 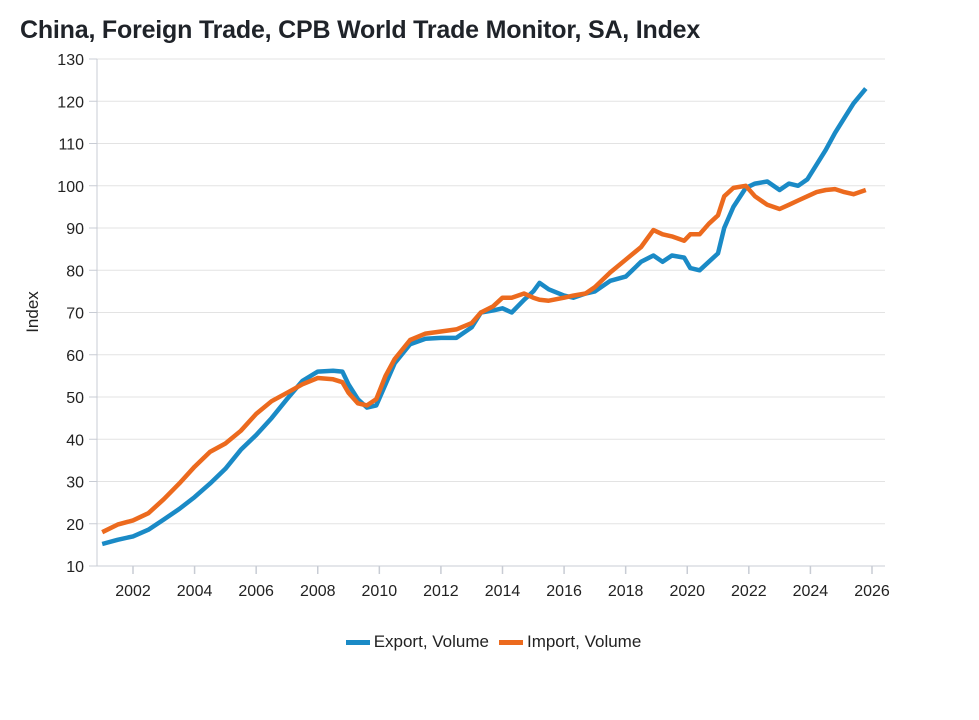 I want to click on x-tick-label: 2016, so click(x=564, y=591).